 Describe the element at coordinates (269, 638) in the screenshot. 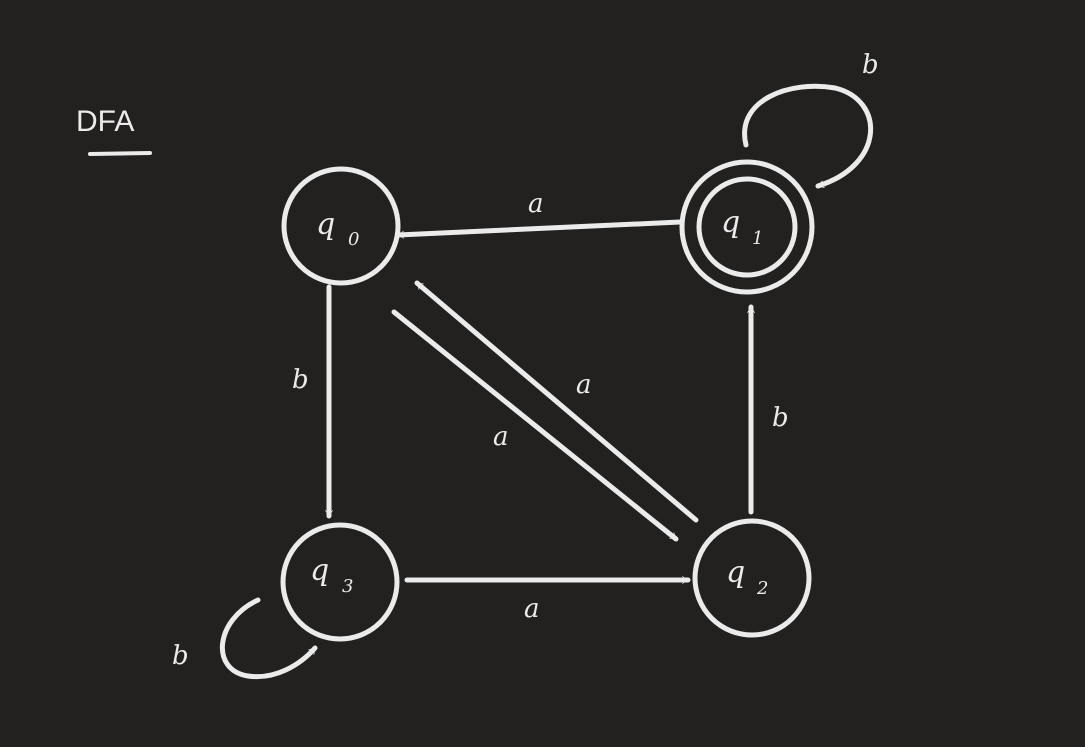

I see `transition-q3-q3-arrow` at that location.